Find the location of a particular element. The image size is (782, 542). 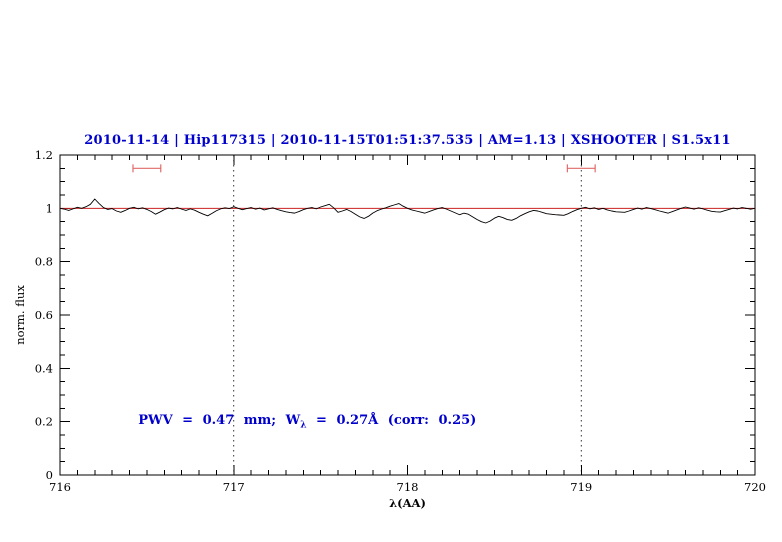

x-tick-label: 719 is located at coordinates (581, 487).